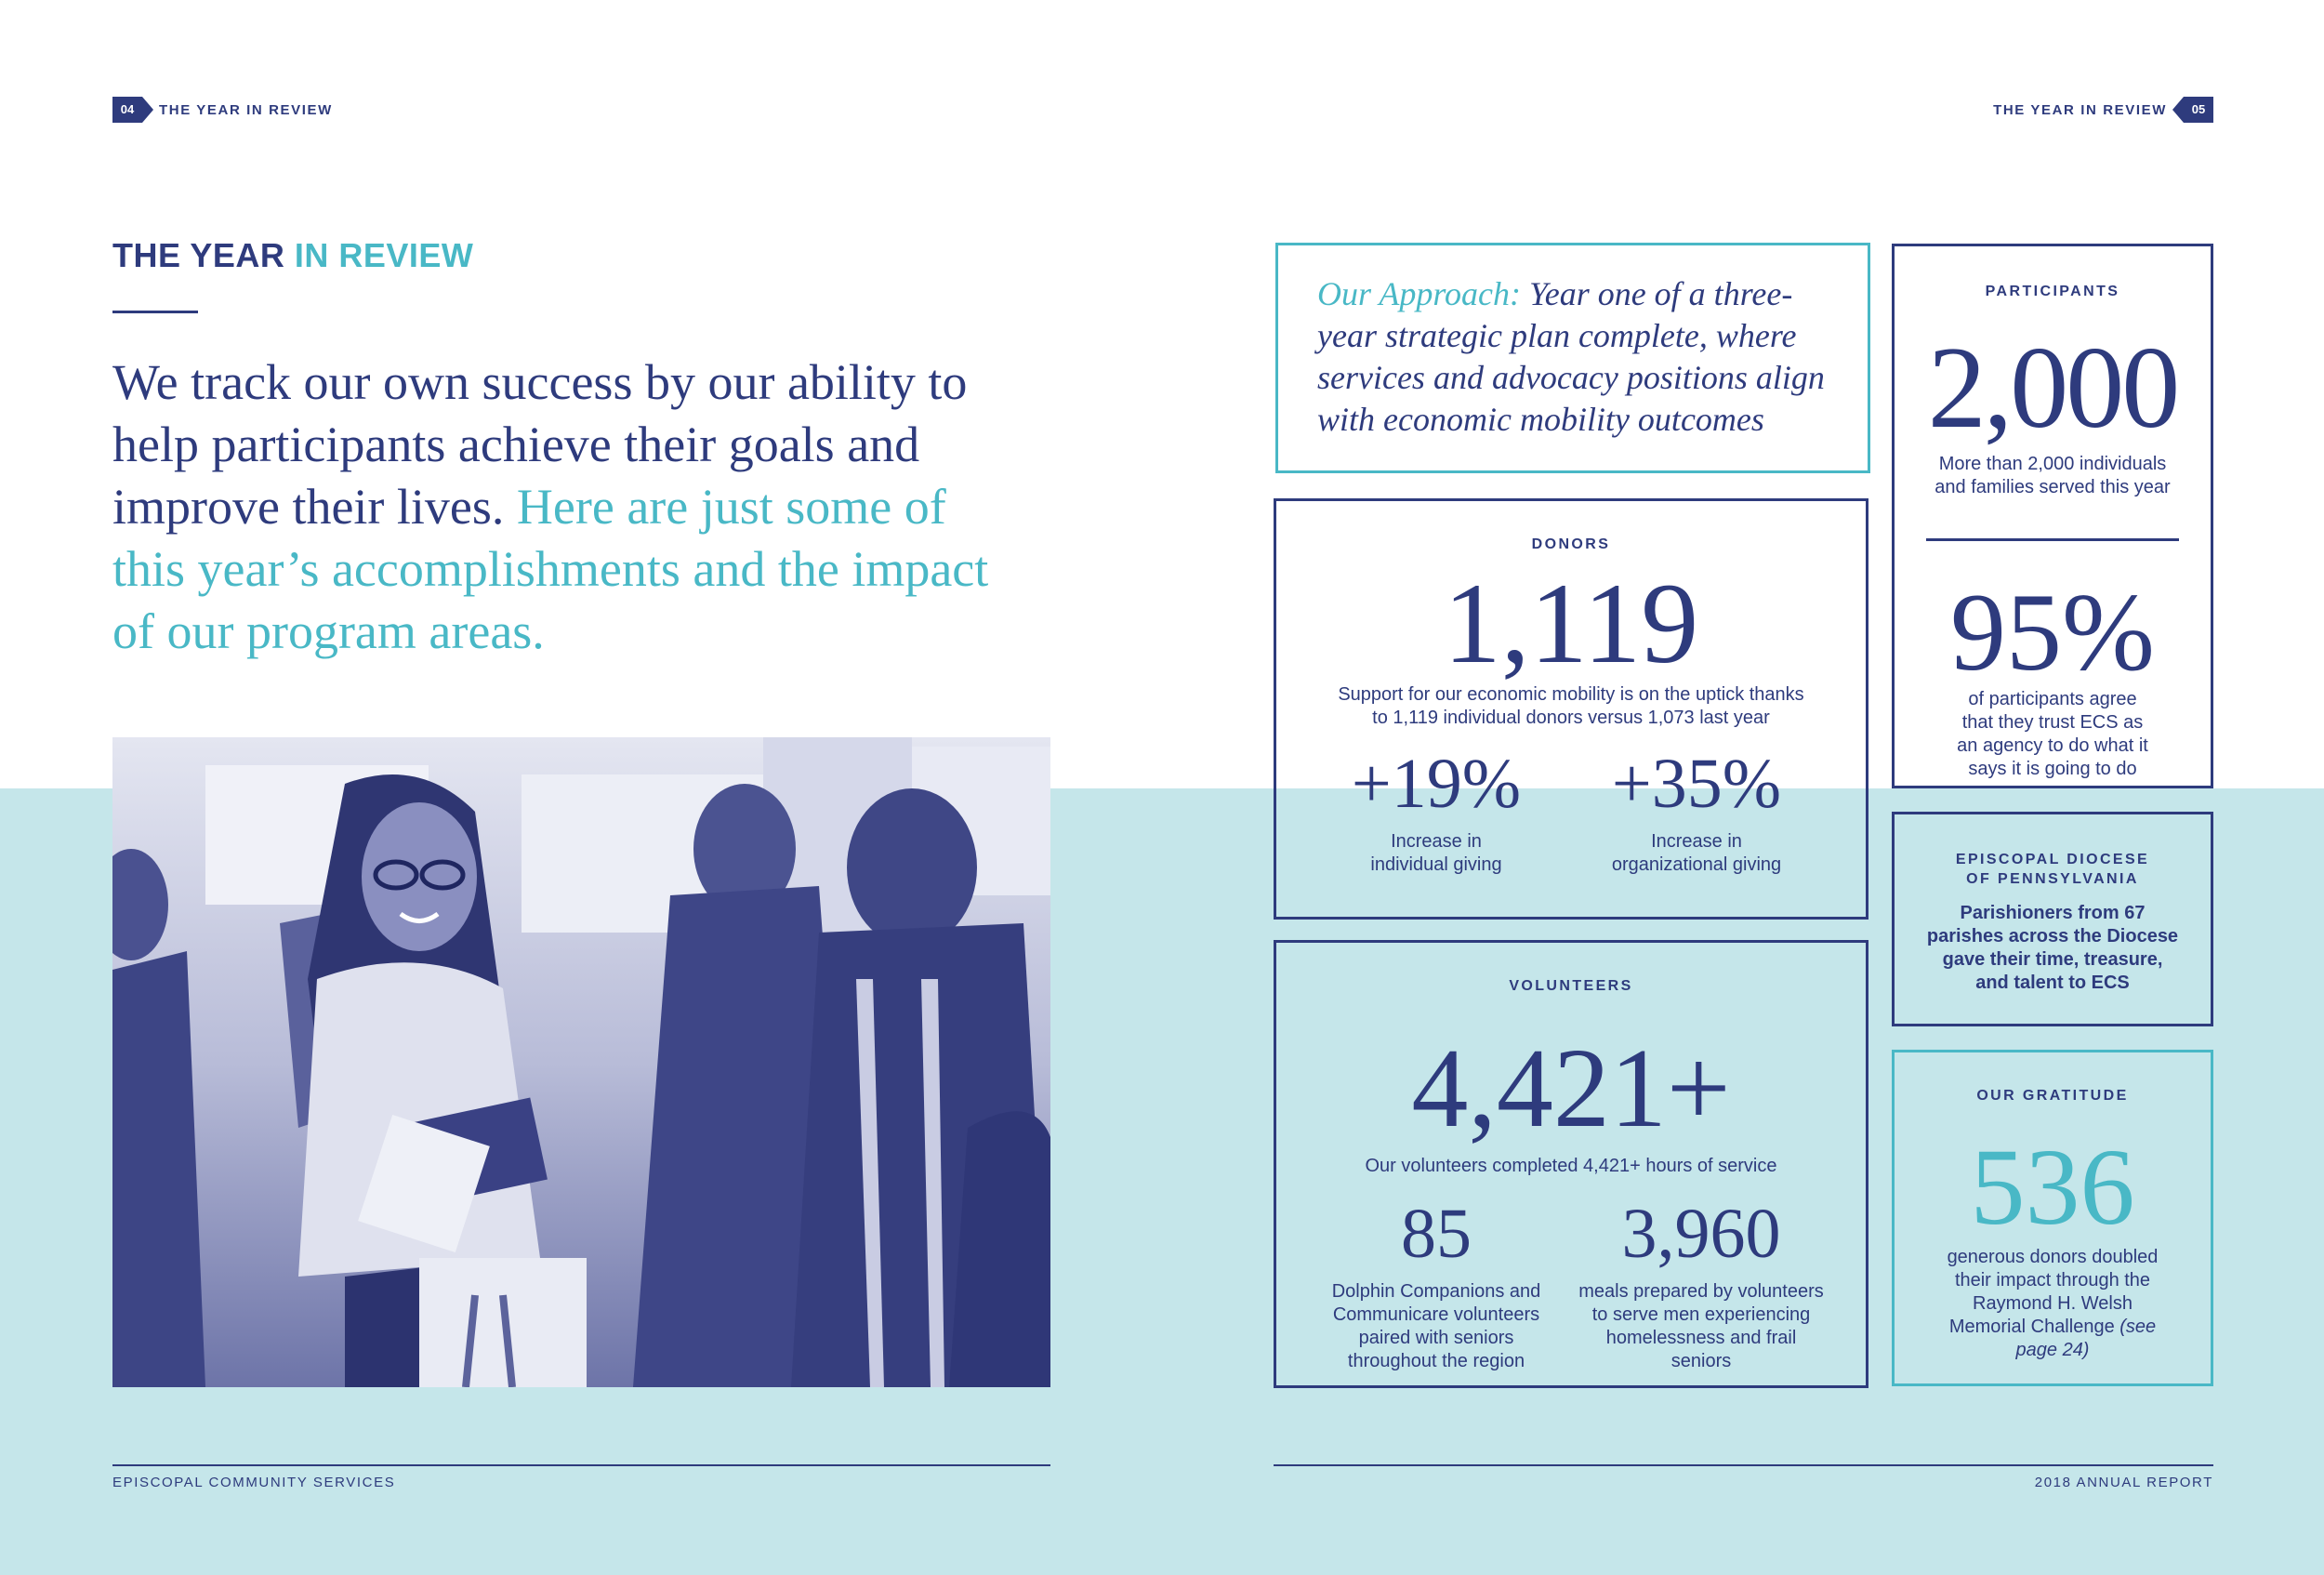 The image size is (2324, 1575). I want to click on donors-individual-value: +19%, so click(1436, 784).